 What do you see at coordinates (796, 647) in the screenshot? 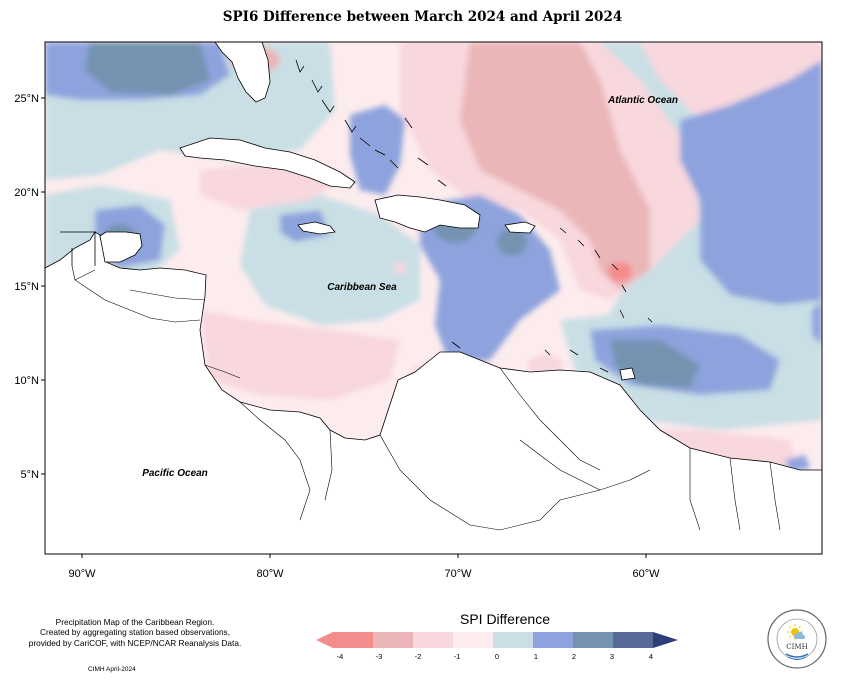
I see `logo-text: CIMH` at bounding box center [796, 647].